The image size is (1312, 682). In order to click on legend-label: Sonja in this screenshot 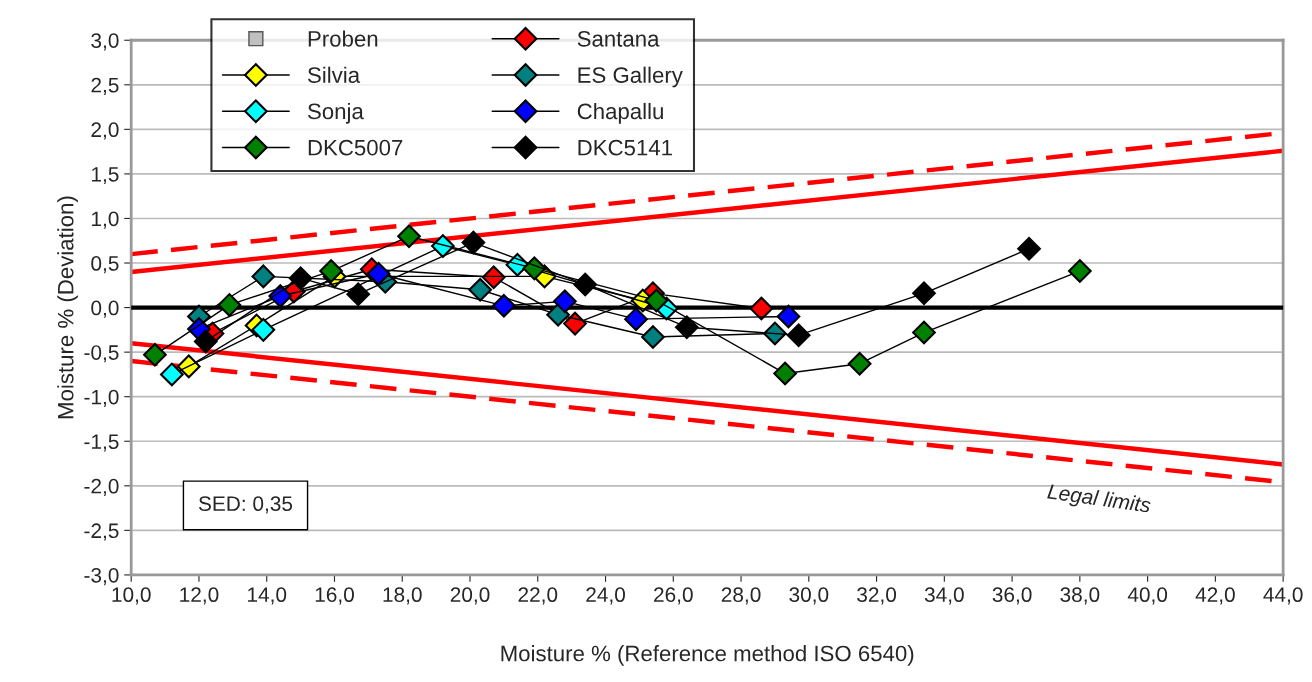, I will do `click(335, 113)`.